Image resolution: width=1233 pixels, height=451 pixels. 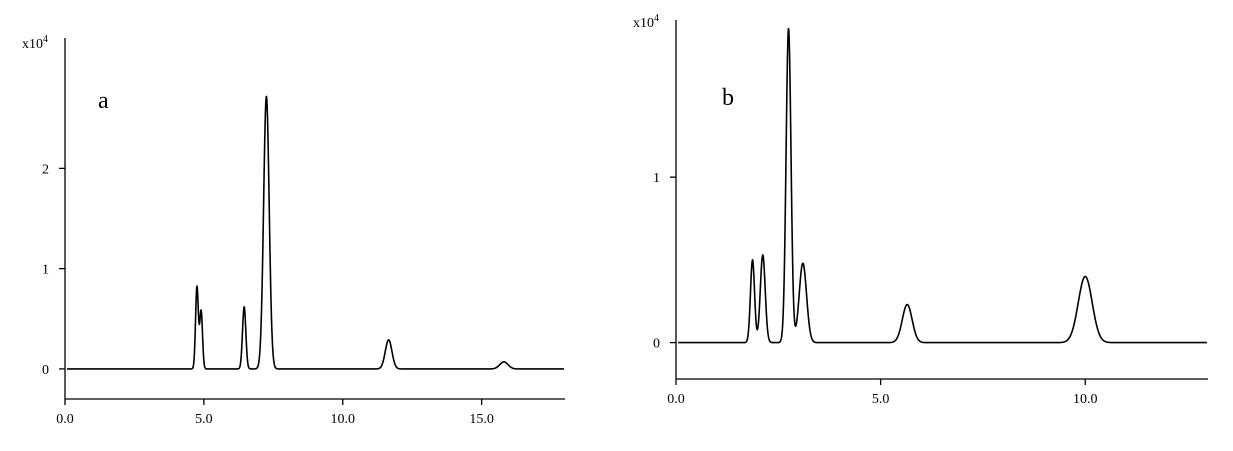 I want to click on panel-b-x-ticks: 0.0 5.0 10.0, so click(x=882, y=393).